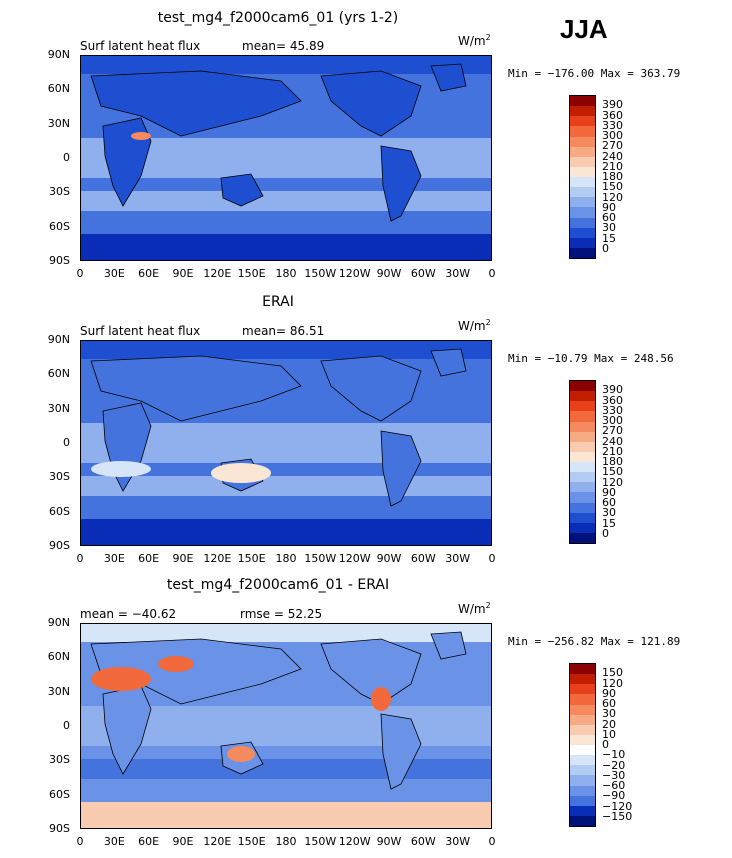 This screenshot has width=732, height=858. What do you see at coordinates (614, 785) in the screenshot?
I see `colorbar-level-label: −60` at bounding box center [614, 785].